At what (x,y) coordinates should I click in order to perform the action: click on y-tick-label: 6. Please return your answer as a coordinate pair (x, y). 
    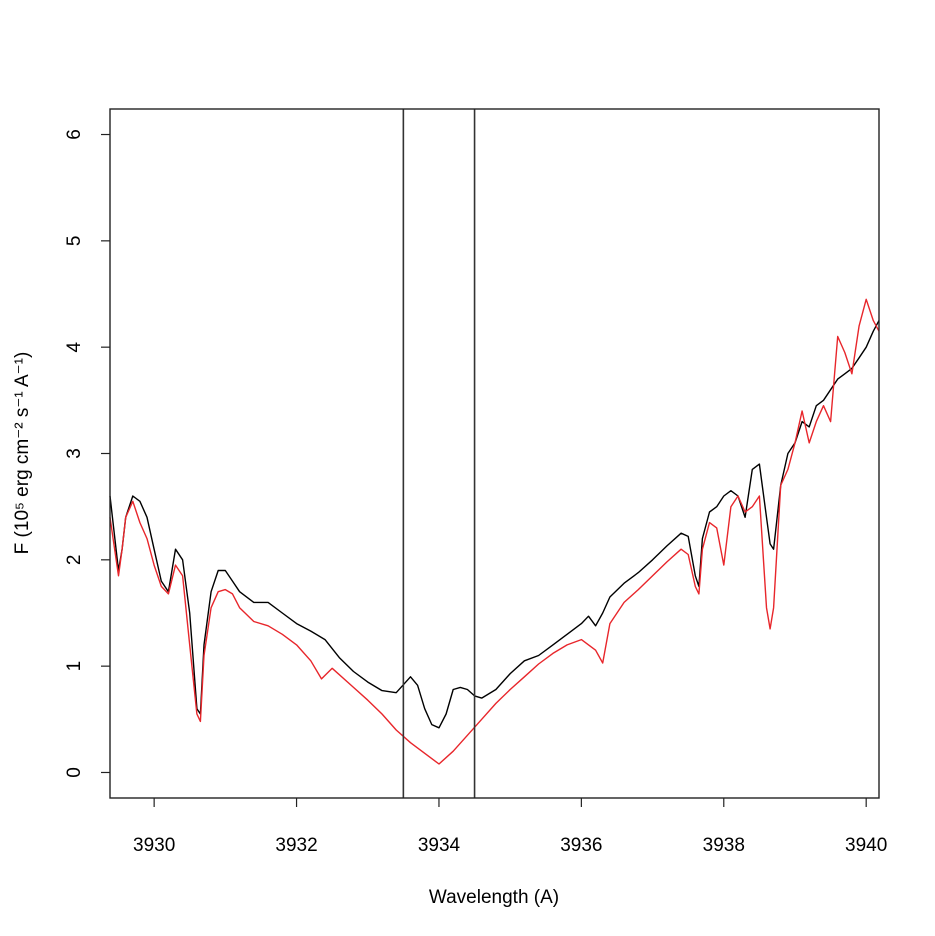
    Looking at the image, I should click on (74, 134).